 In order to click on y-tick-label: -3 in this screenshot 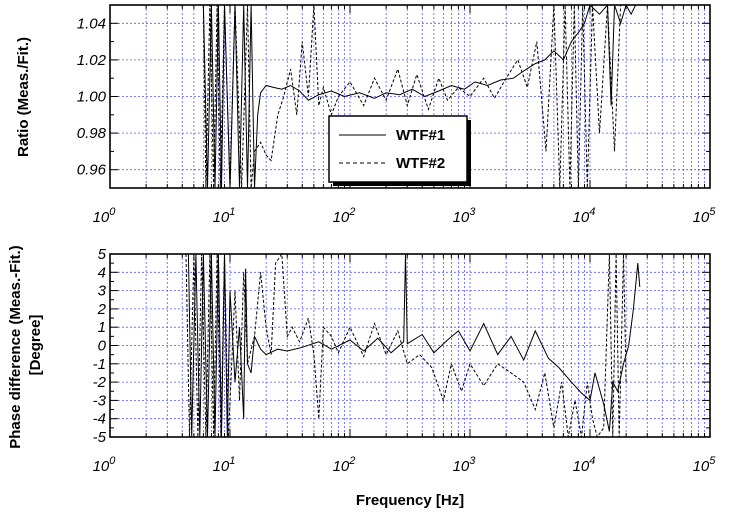, I will do `click(100, 400)`.